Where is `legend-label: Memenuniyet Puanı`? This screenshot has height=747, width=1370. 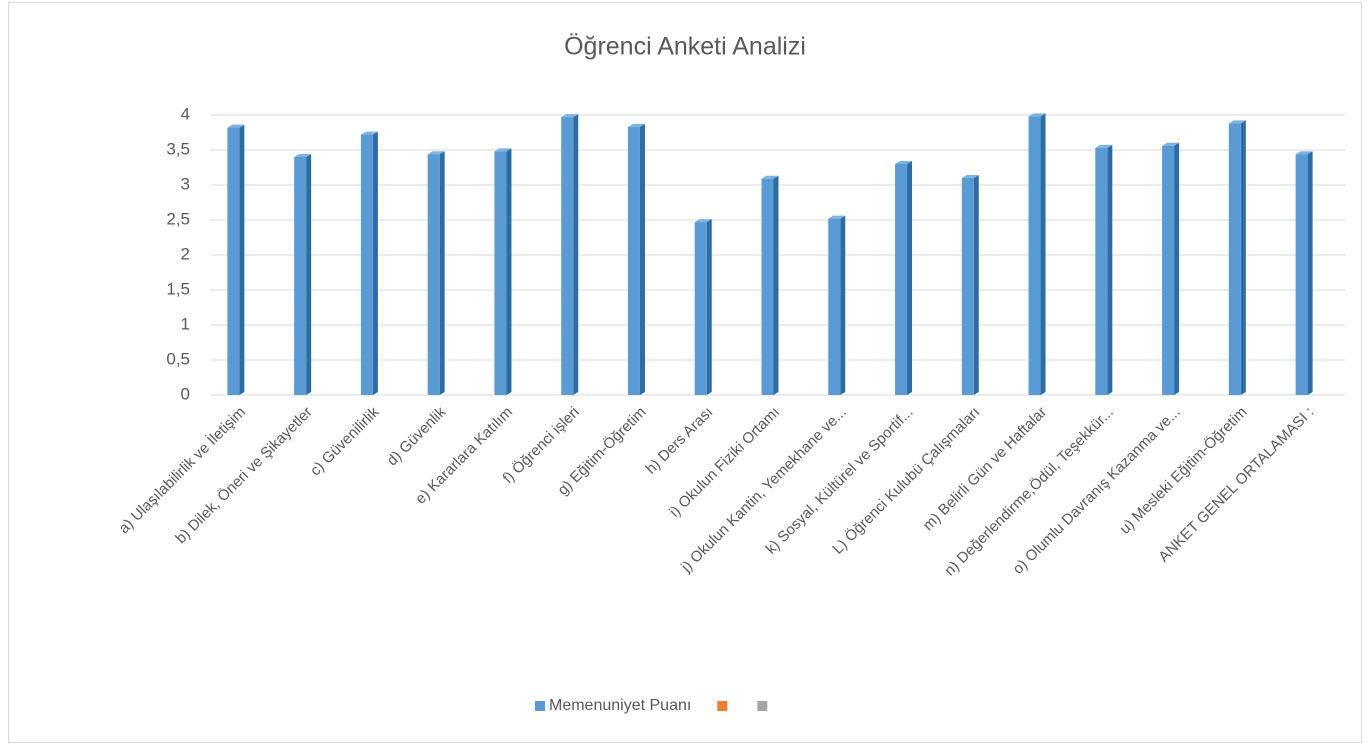 legend-label: Memenuniyet Puanı is located at coordinates (620, 705).